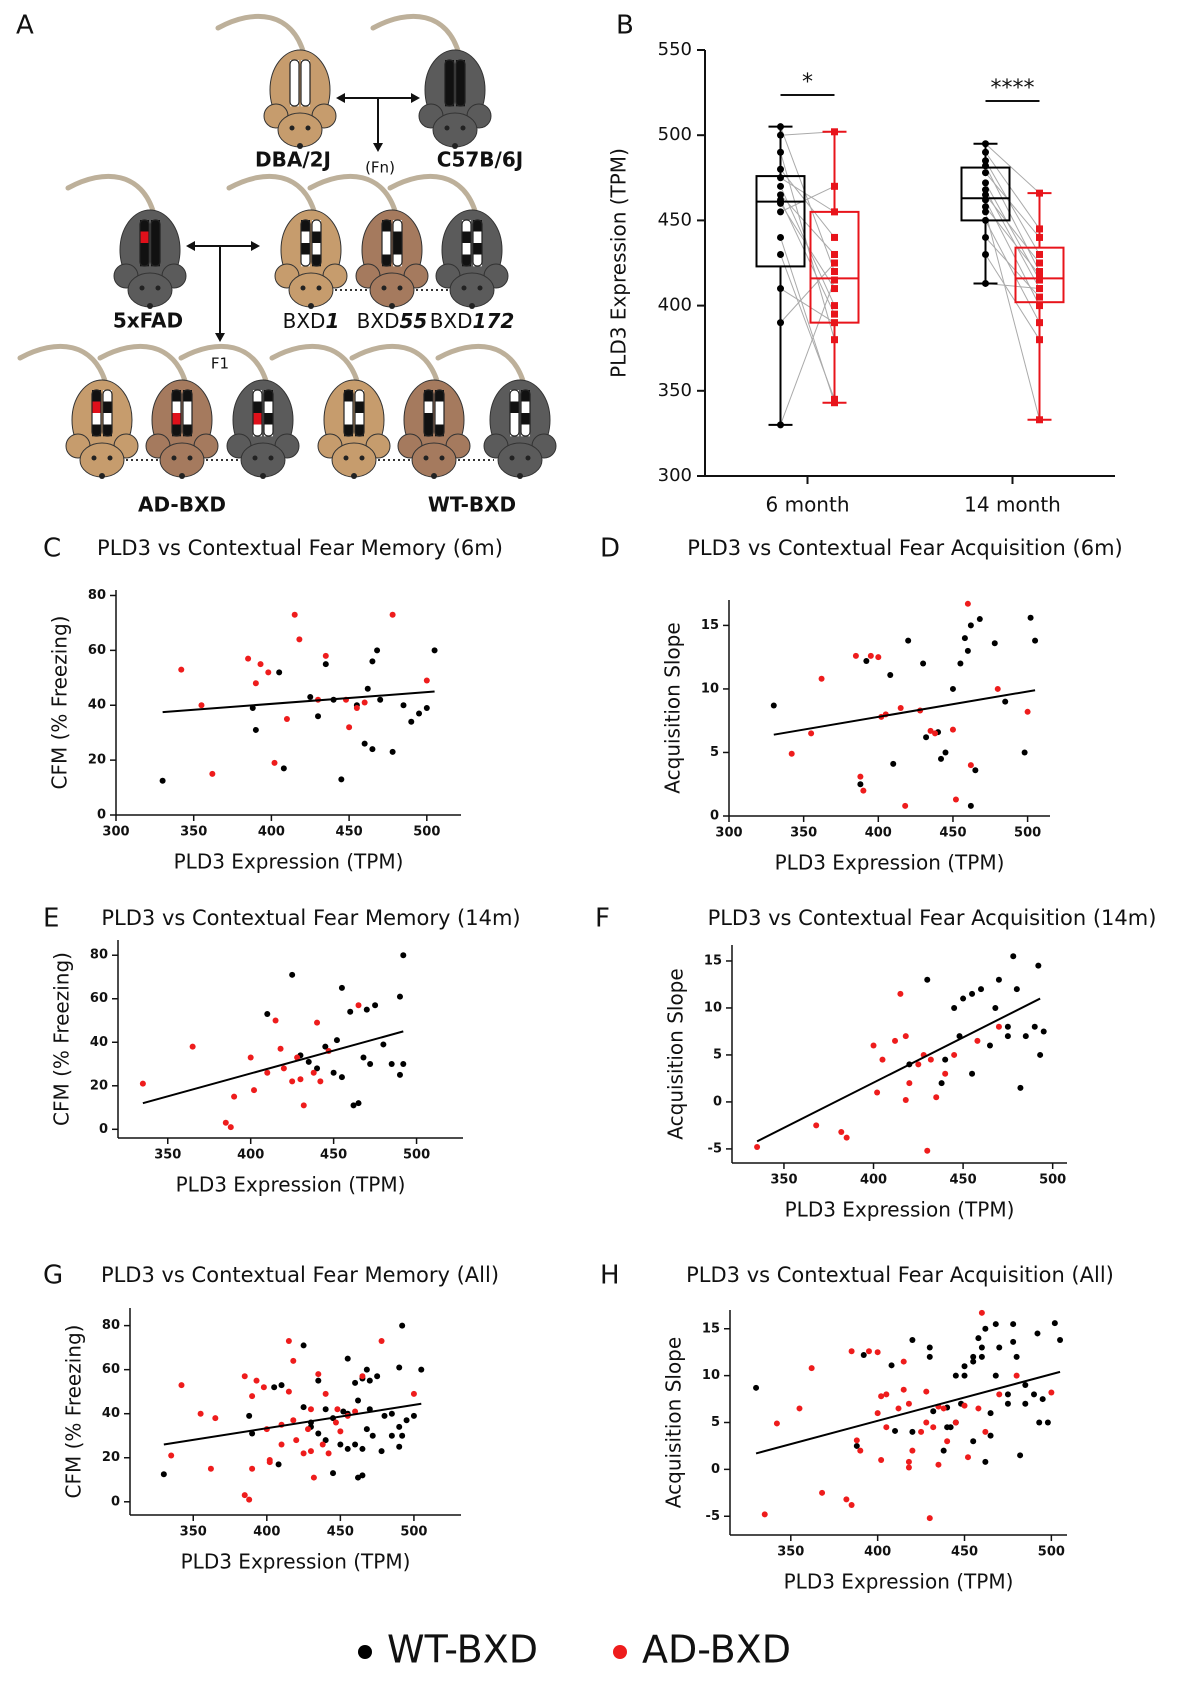 The image size is (1179, 1682). I want to click on mouse-head, so click(392, 290).